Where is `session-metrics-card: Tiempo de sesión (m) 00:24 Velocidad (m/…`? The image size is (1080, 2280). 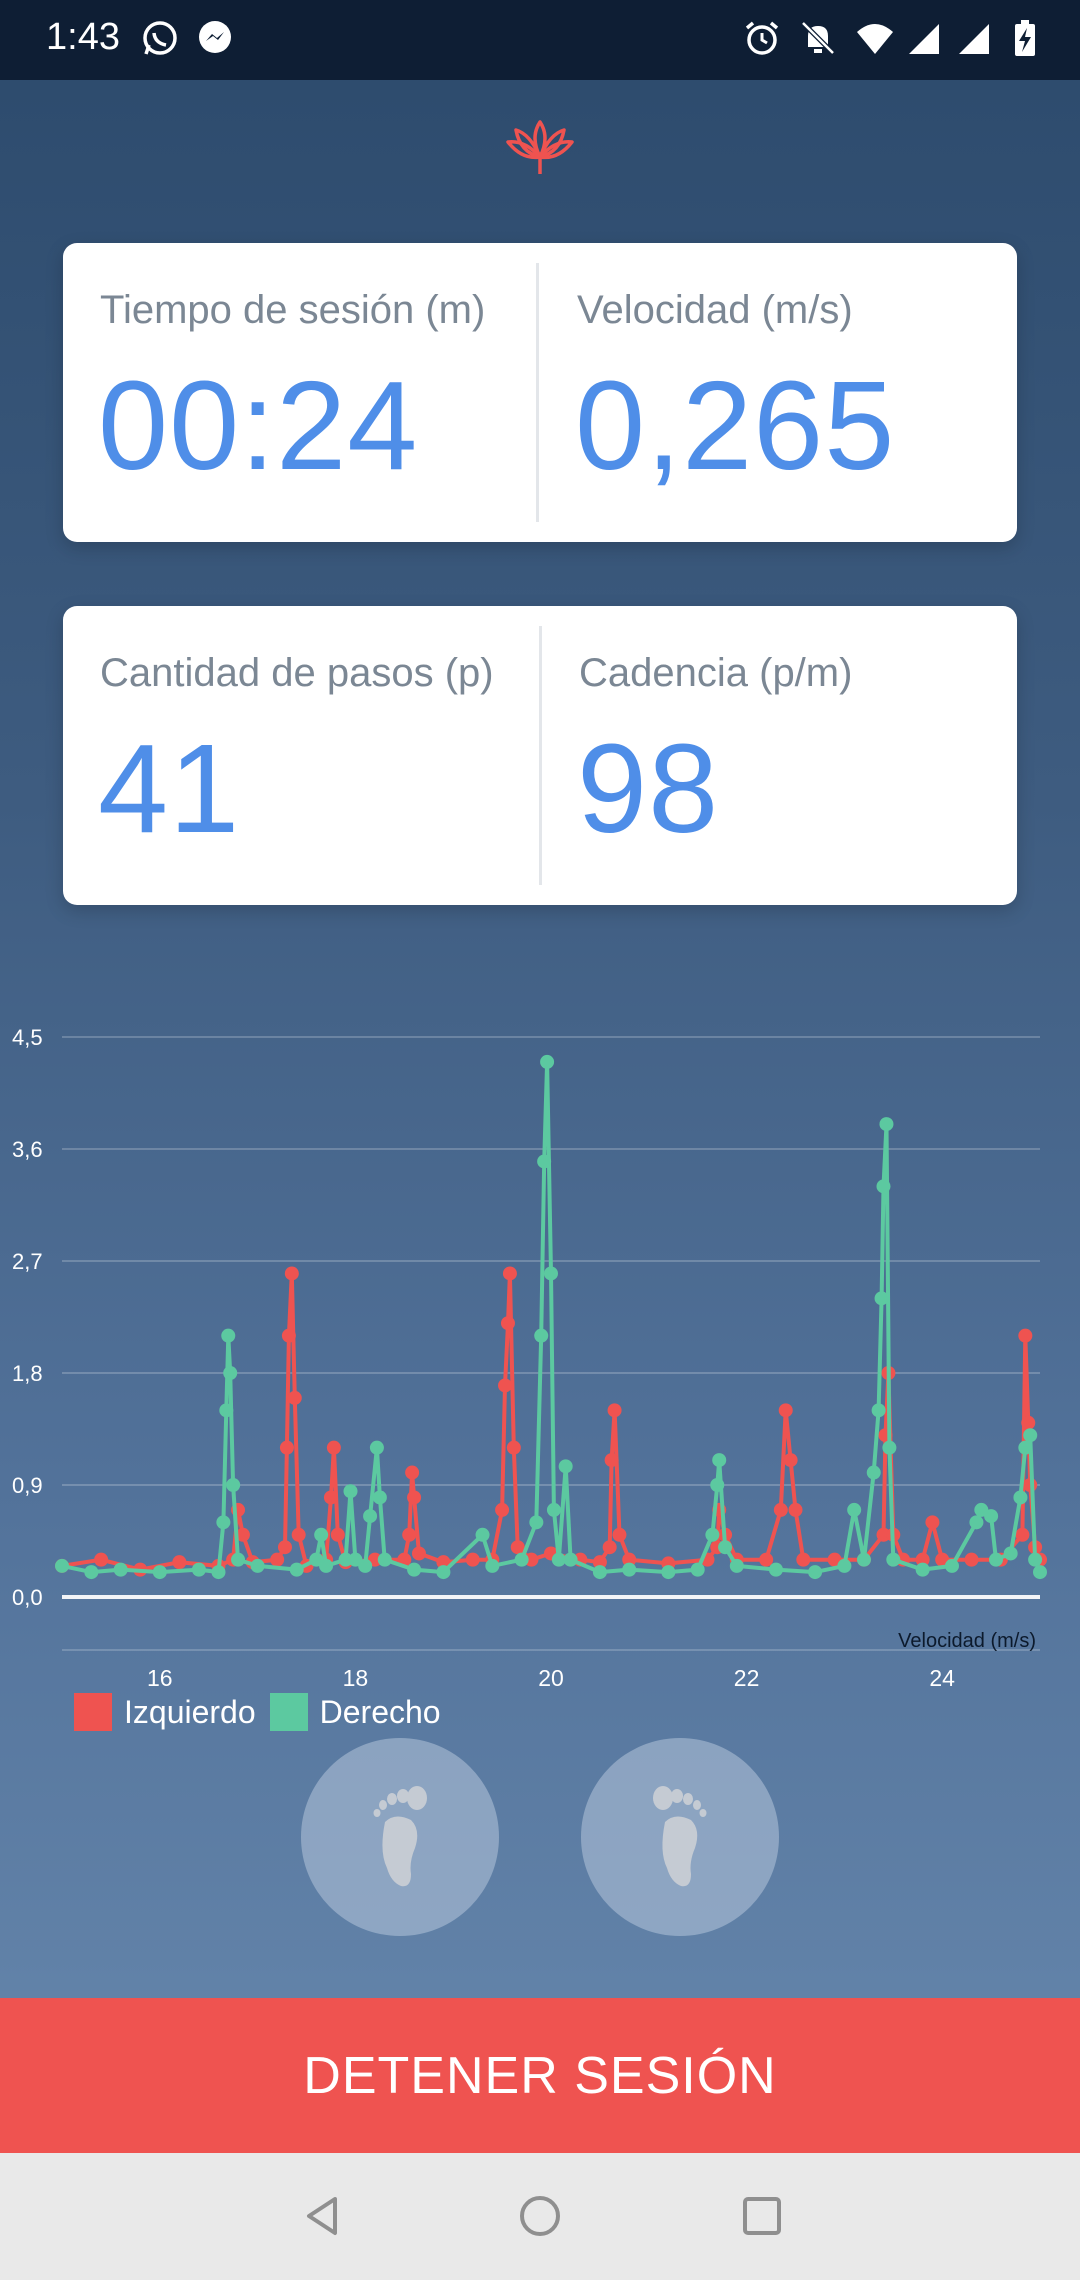 session-metrics-card: Tiempo de sesión (m) 00:24 Velocidad (m/… is located at coordinates (540, 392).